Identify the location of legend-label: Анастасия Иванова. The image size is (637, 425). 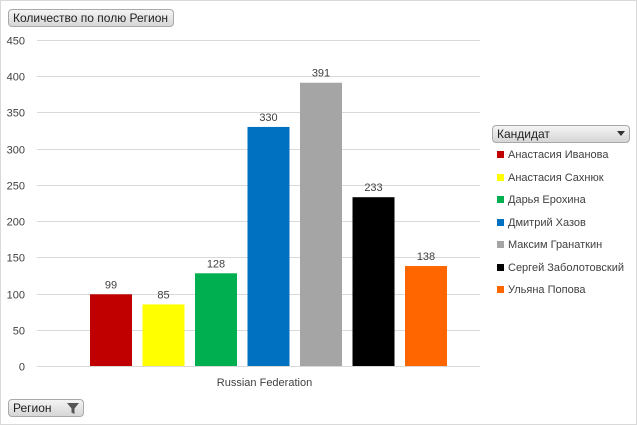
(558, 155).